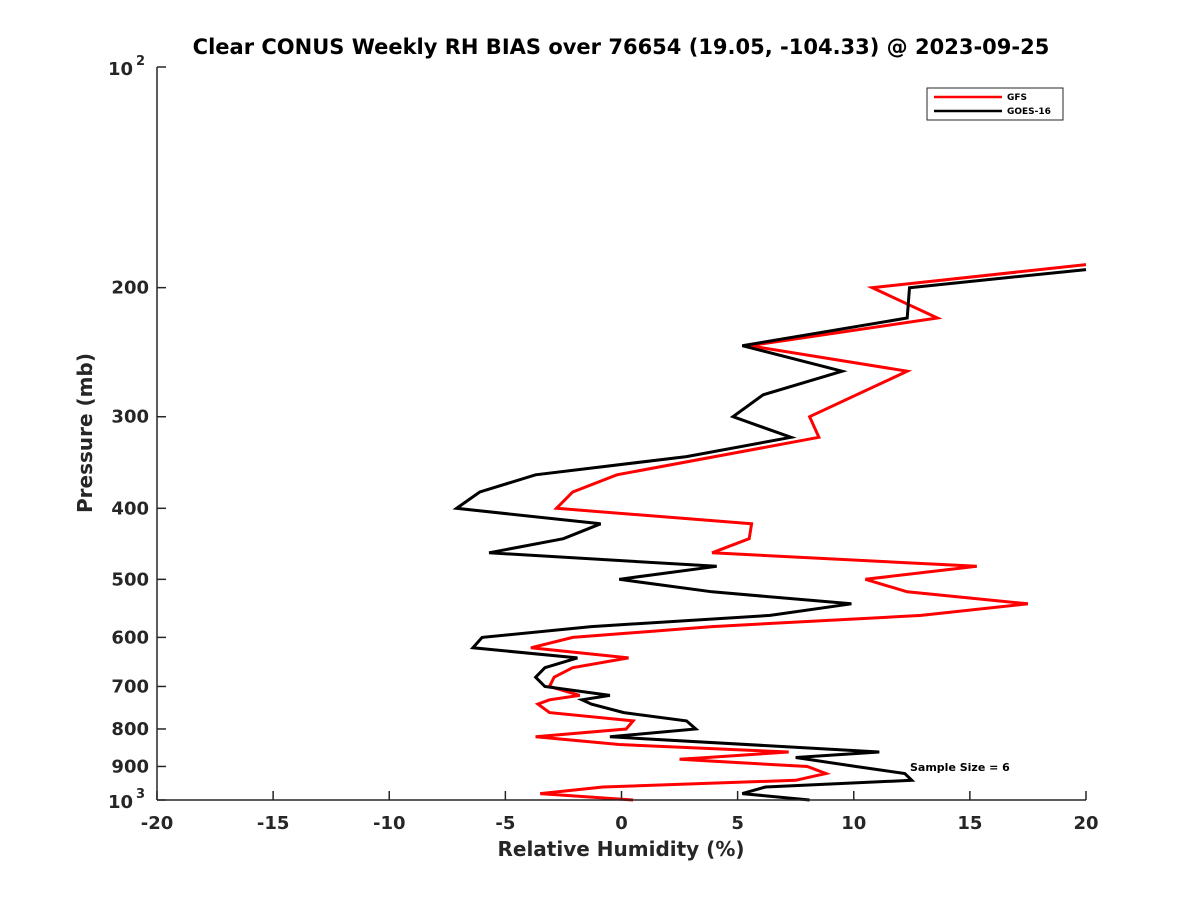 Image resolution: width=1200 pixels, height=900 pixels. What do you see at coordinates (737, 823) in the screenshot?
I see `x-tick-label: 5` at bounding box center [737, 823].